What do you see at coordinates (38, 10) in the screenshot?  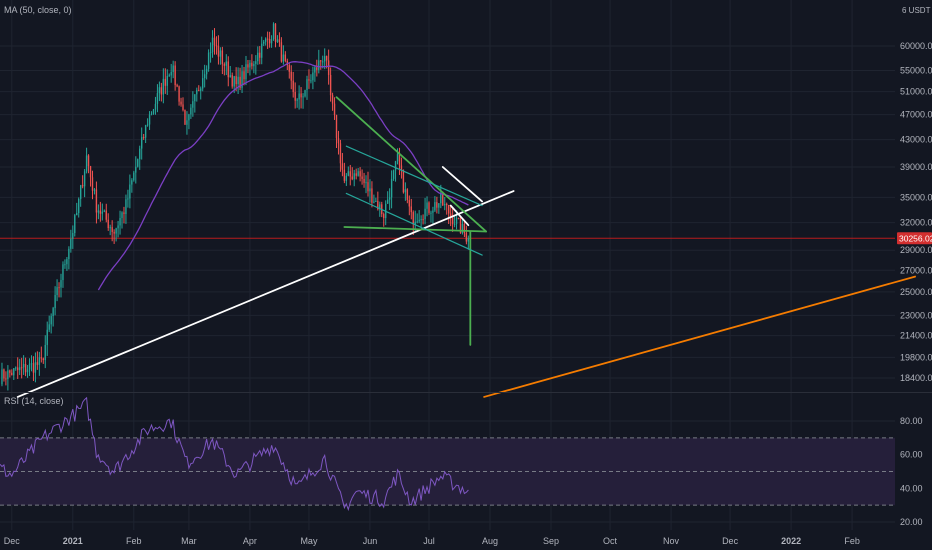 I see `ma-legend: MA (50, close, 0)` at bounding box center [38, 10].